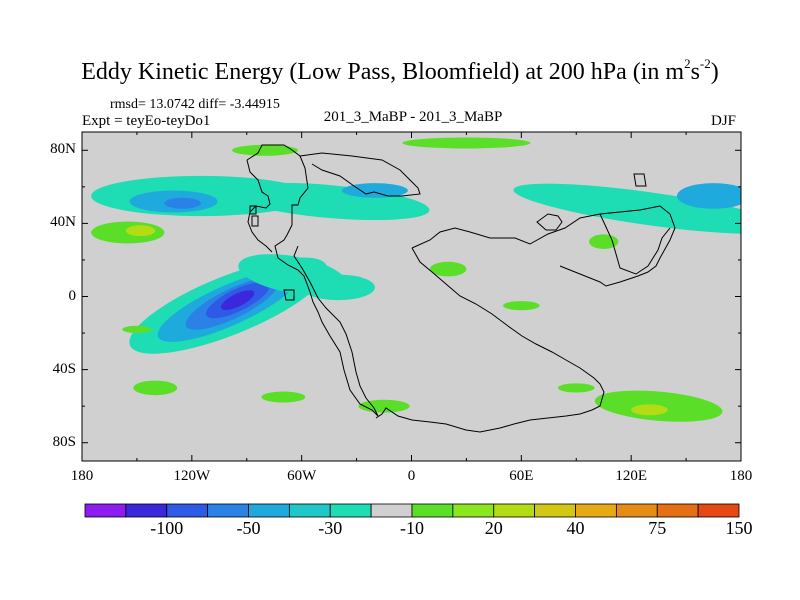  What do you see at coordinates (253, 210) in the screenshot?
I see `coastline-island-b` at bounding box center [253, 210].